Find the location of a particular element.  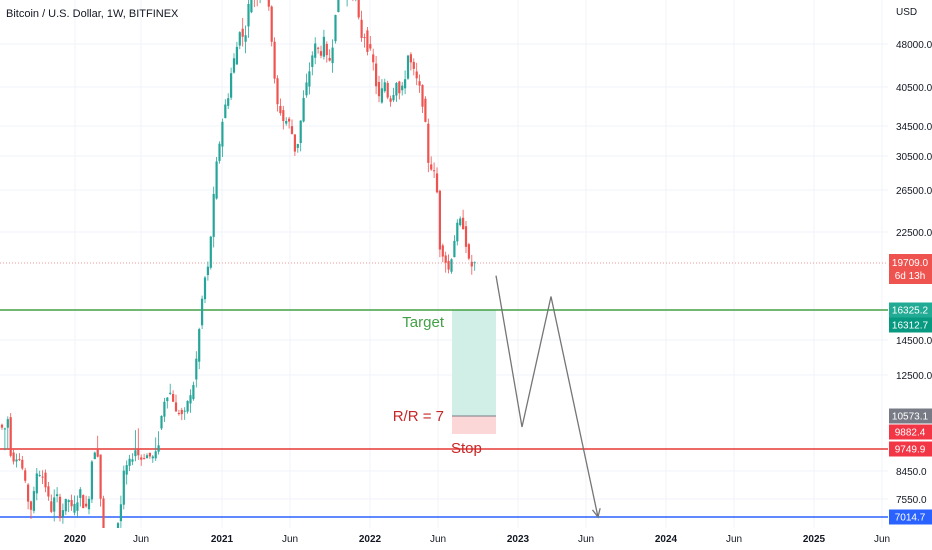

projection-path is located at coordinates (548, 397).